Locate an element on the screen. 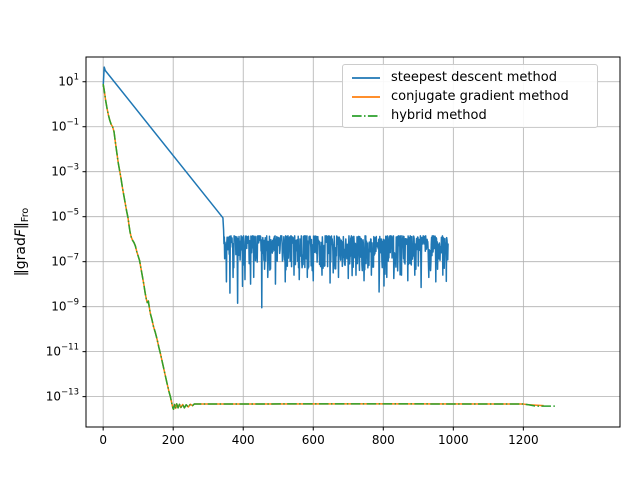  legend-label-conjugate-gradient: conjugate gradient method is located at coordinates (480, 96).